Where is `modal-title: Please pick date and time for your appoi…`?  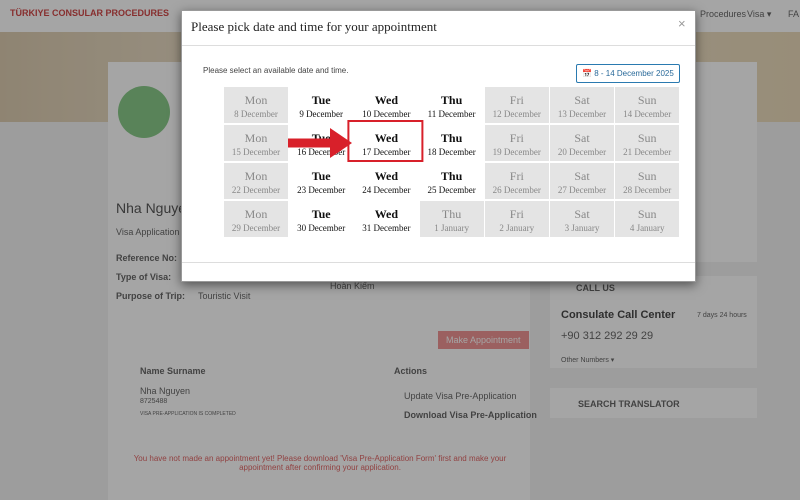
modal-title: Please pick date and time for your appoi… is located at coordinates (314, 26).